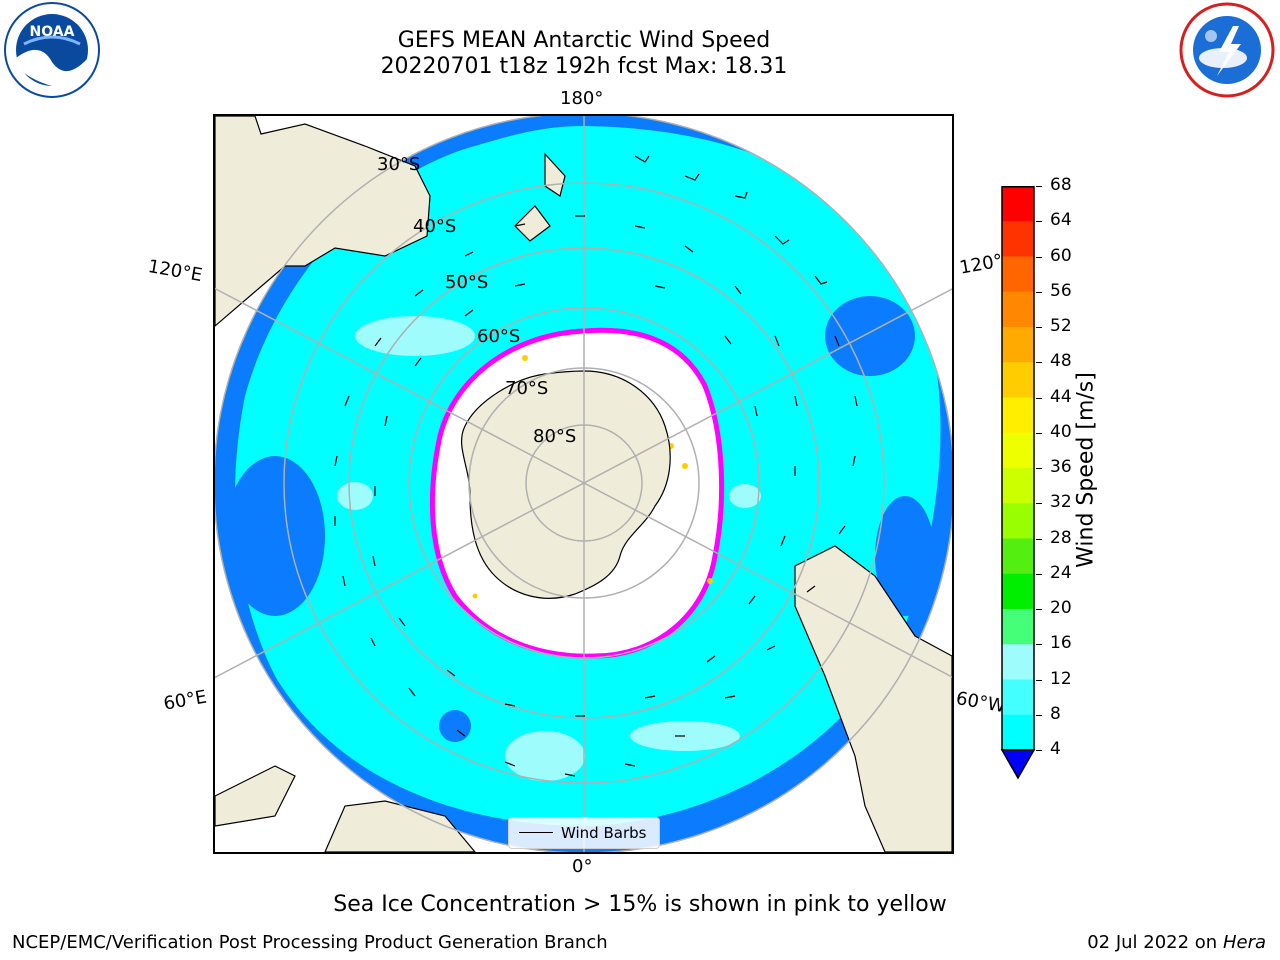 This screenshot has width=1280, height=960. What do you see at coordinates (1061, 220) in the screenshot?
I see `colorbar-tick-label: 64` at bounding box center [1061, 220].